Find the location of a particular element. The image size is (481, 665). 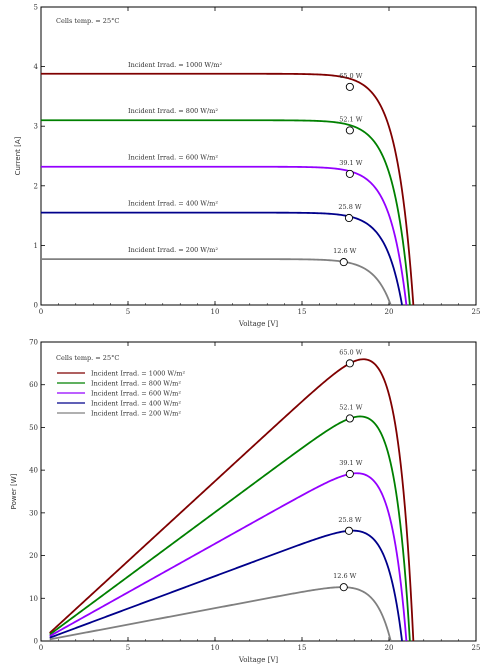

y-tick-label: 10 is located at coordinates (33, 599).